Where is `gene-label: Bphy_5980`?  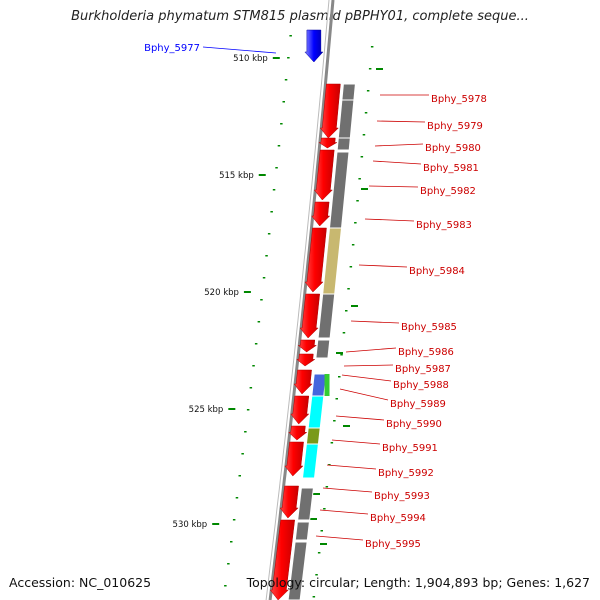
gene-label: Bphy_5980 is located at coordinates (453, 148).